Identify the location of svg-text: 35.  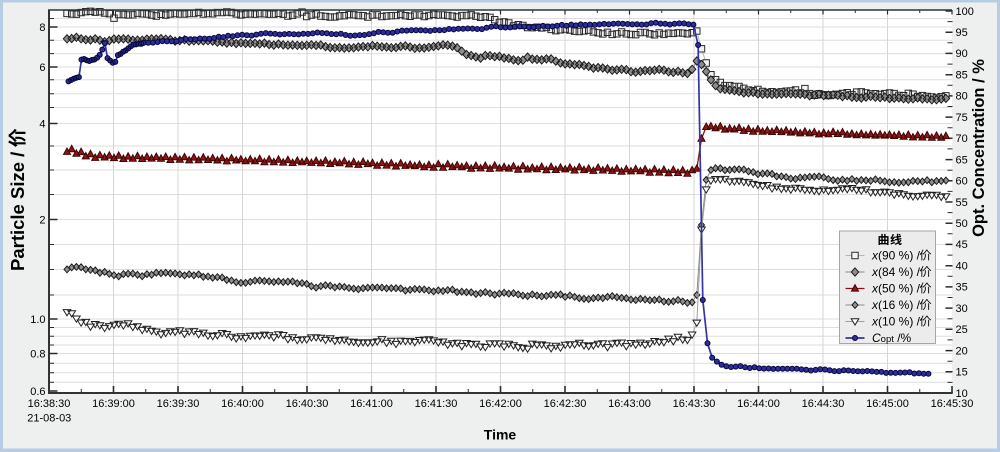
(962, 288).